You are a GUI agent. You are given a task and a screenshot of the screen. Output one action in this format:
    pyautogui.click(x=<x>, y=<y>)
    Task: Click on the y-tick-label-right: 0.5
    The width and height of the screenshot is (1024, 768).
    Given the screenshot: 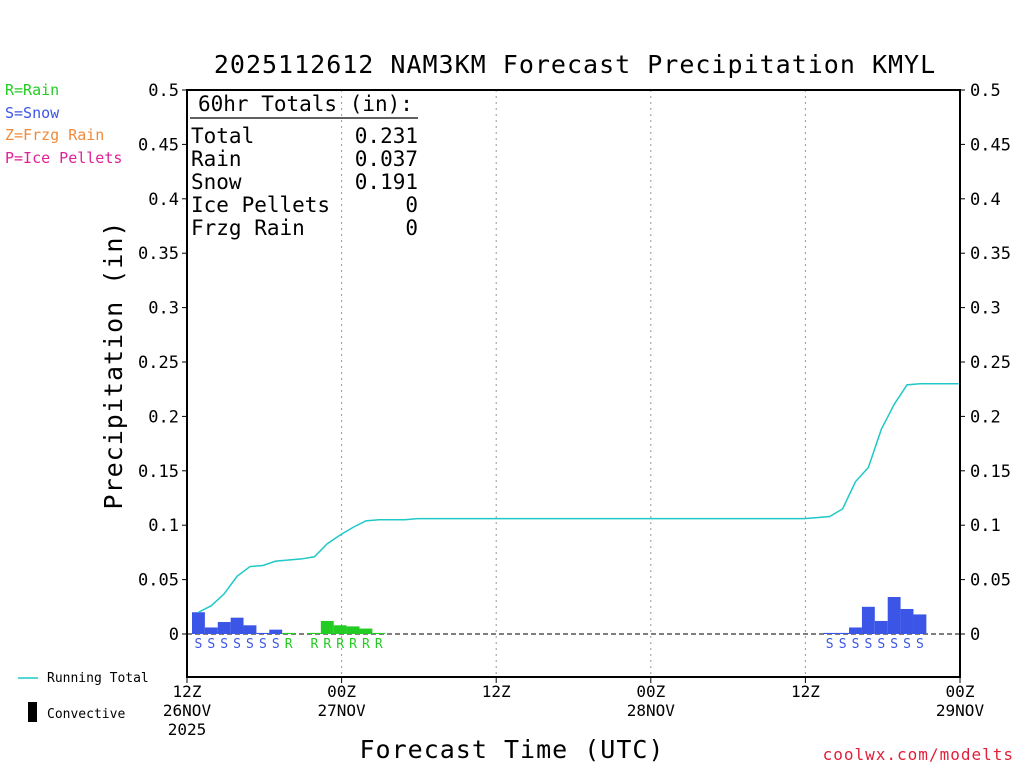 What is the action you would take?
    pyautogui.click(x=985, y=91)
    